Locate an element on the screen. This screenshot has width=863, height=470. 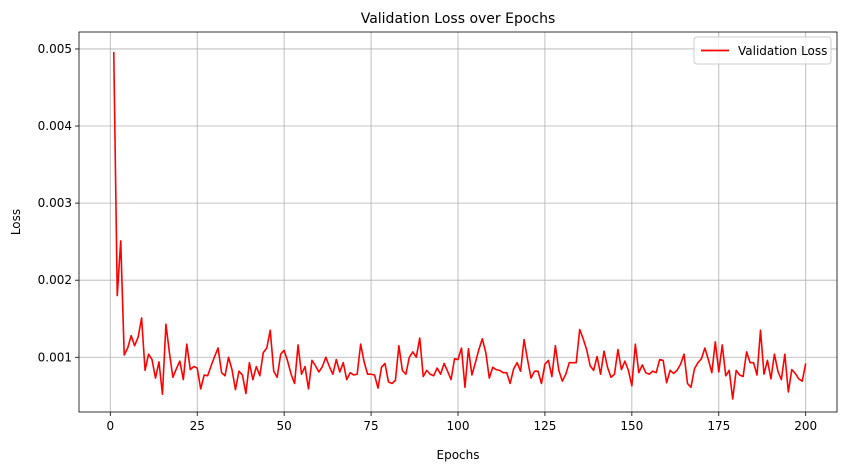
x-tick-label: 200 is located at coordinates (805, 426).